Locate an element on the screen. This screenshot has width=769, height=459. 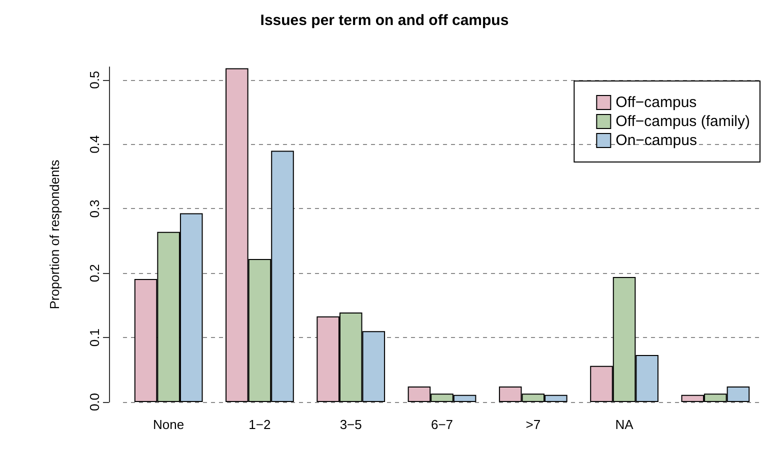
y-tick-label: 0.1 is located at coordinates (94, 337).